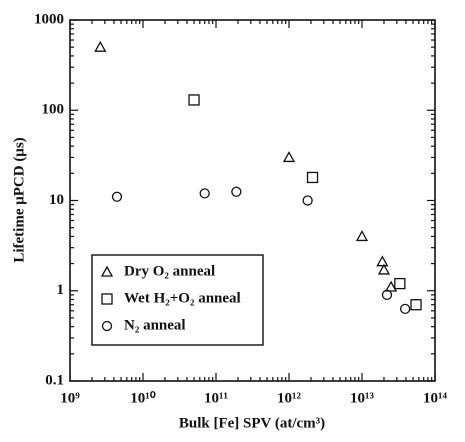  Describe the element at coordinates (155, 325) in the screenshot. I see `legend-label: N₂ anneal` at that location.